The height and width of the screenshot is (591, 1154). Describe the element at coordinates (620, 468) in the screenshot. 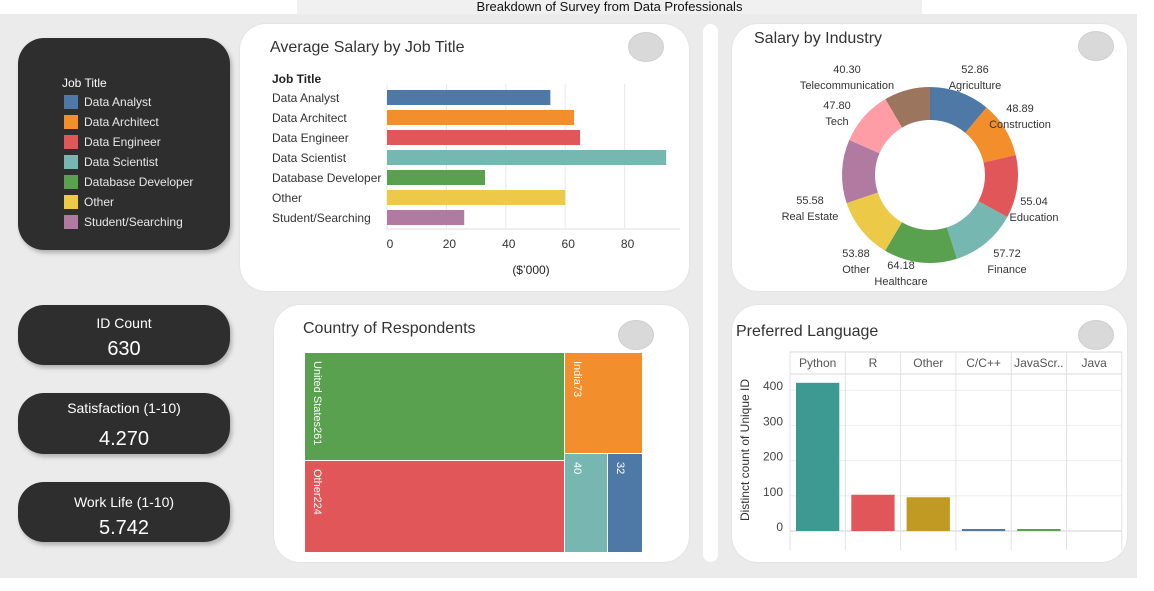

I see `treemap-label: 32` at that location.